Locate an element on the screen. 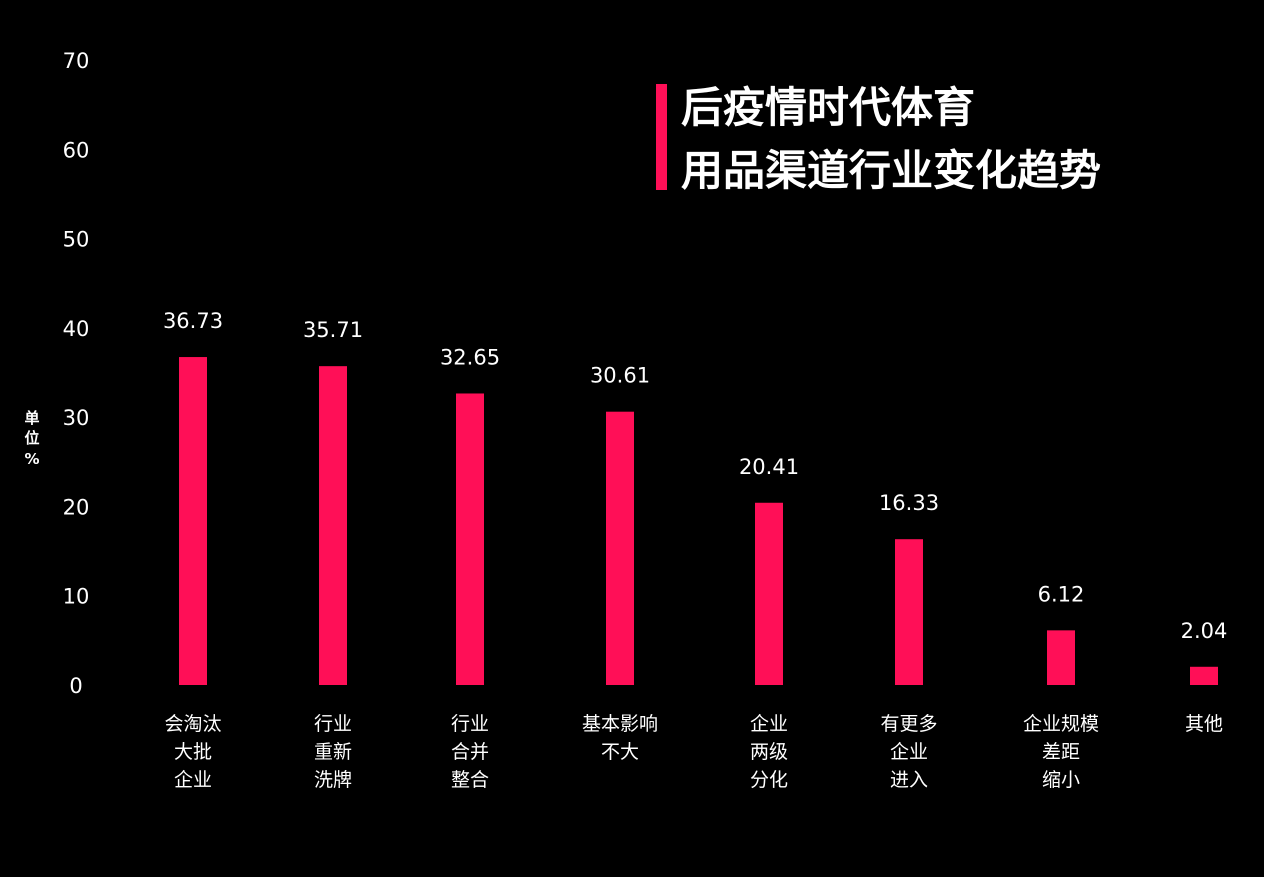 Image resolution: width=1264 pixels, height=877 pixels. y-tick-label-40: 40 is located at coordinates (76, 329).